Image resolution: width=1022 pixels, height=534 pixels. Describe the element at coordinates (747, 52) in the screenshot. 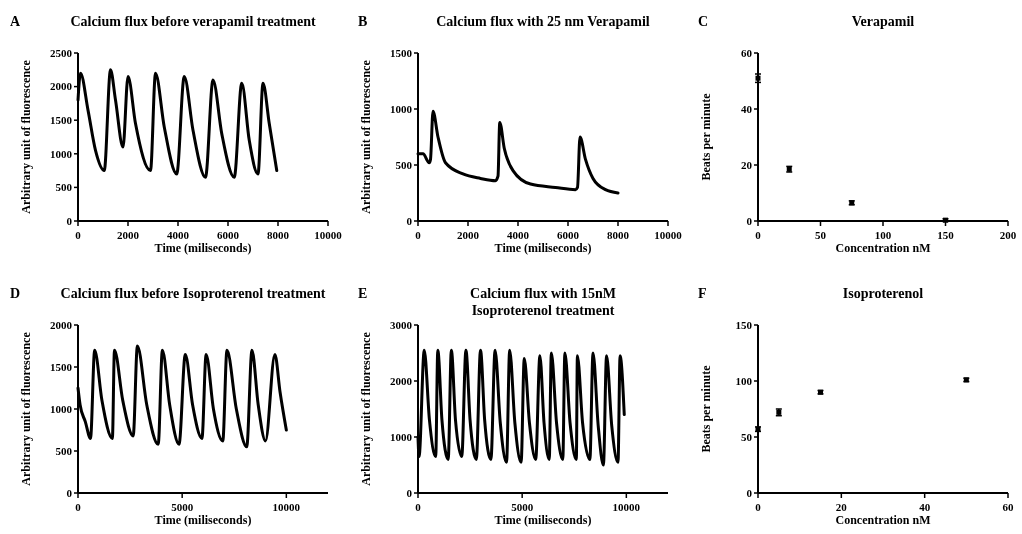

I see `y-tick-label: 60` at that location.